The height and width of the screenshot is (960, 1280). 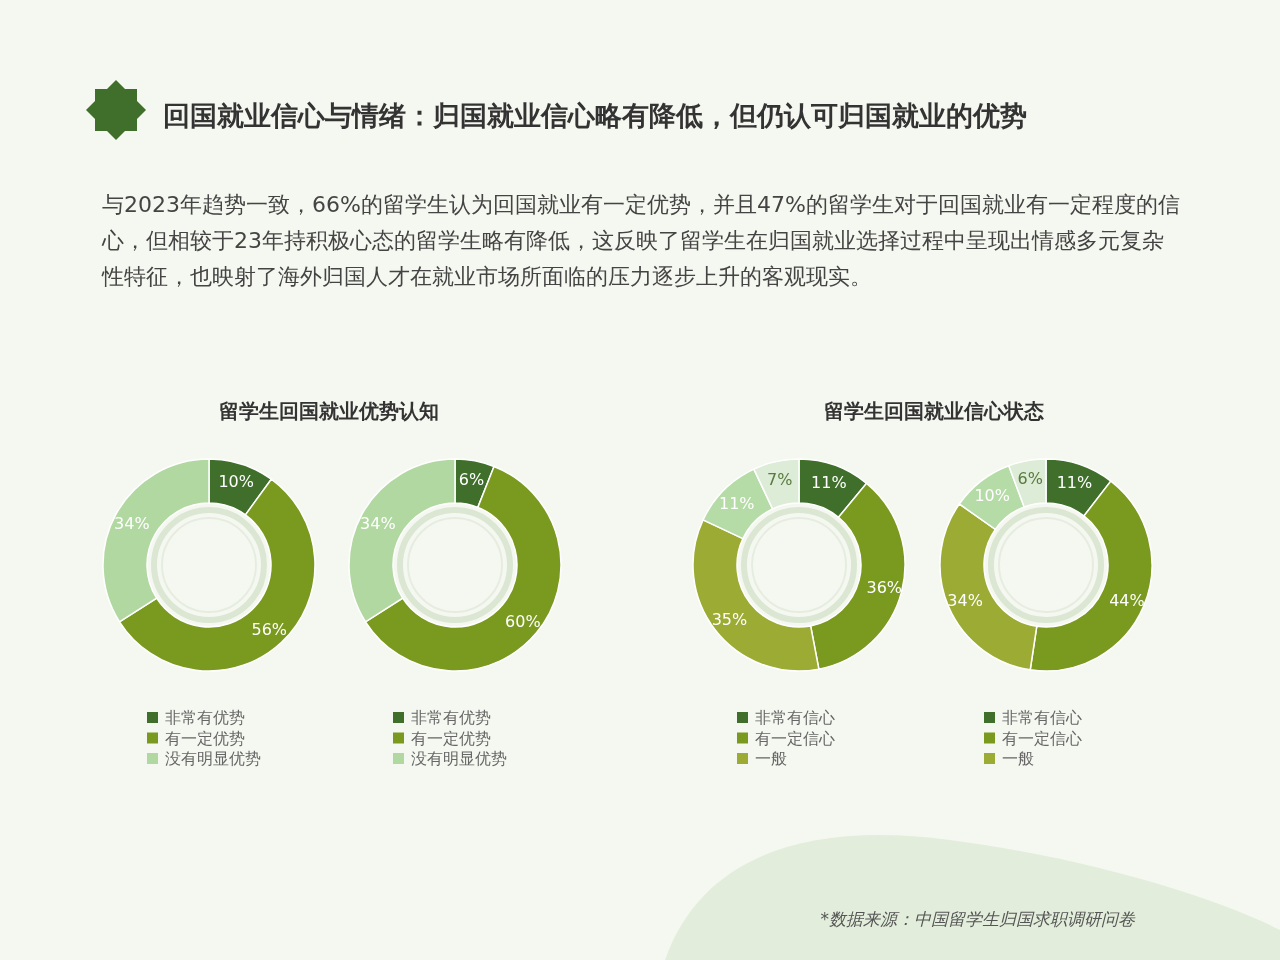 What do you see at coordinates (780, 480) in the screenshot?
I see `data-label: 7%` at bounding box center [780, 480].